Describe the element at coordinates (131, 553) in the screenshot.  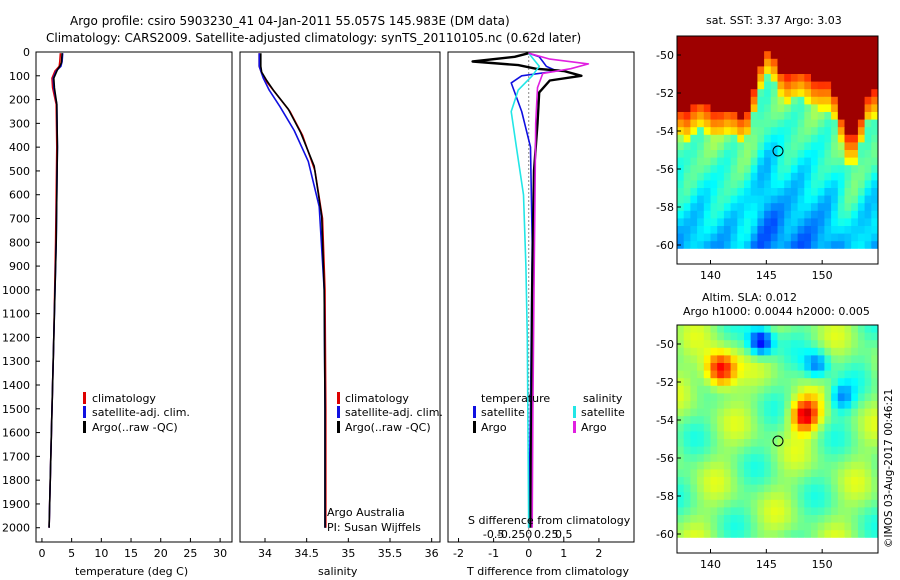
I see `x-tick-label: 15` at that location.